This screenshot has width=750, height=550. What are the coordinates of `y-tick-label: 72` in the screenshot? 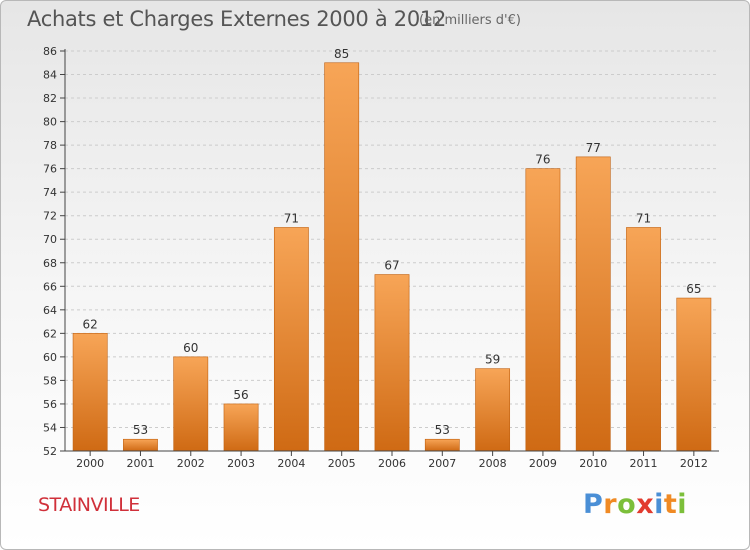 It's located at (50, 216).